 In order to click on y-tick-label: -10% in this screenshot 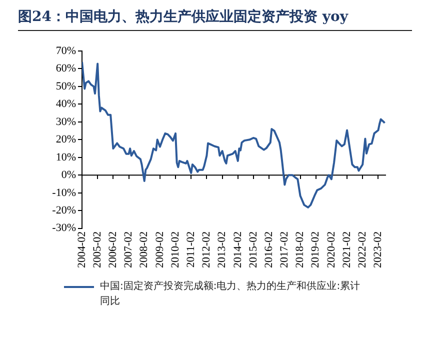, I will do `click(64, 192)`.